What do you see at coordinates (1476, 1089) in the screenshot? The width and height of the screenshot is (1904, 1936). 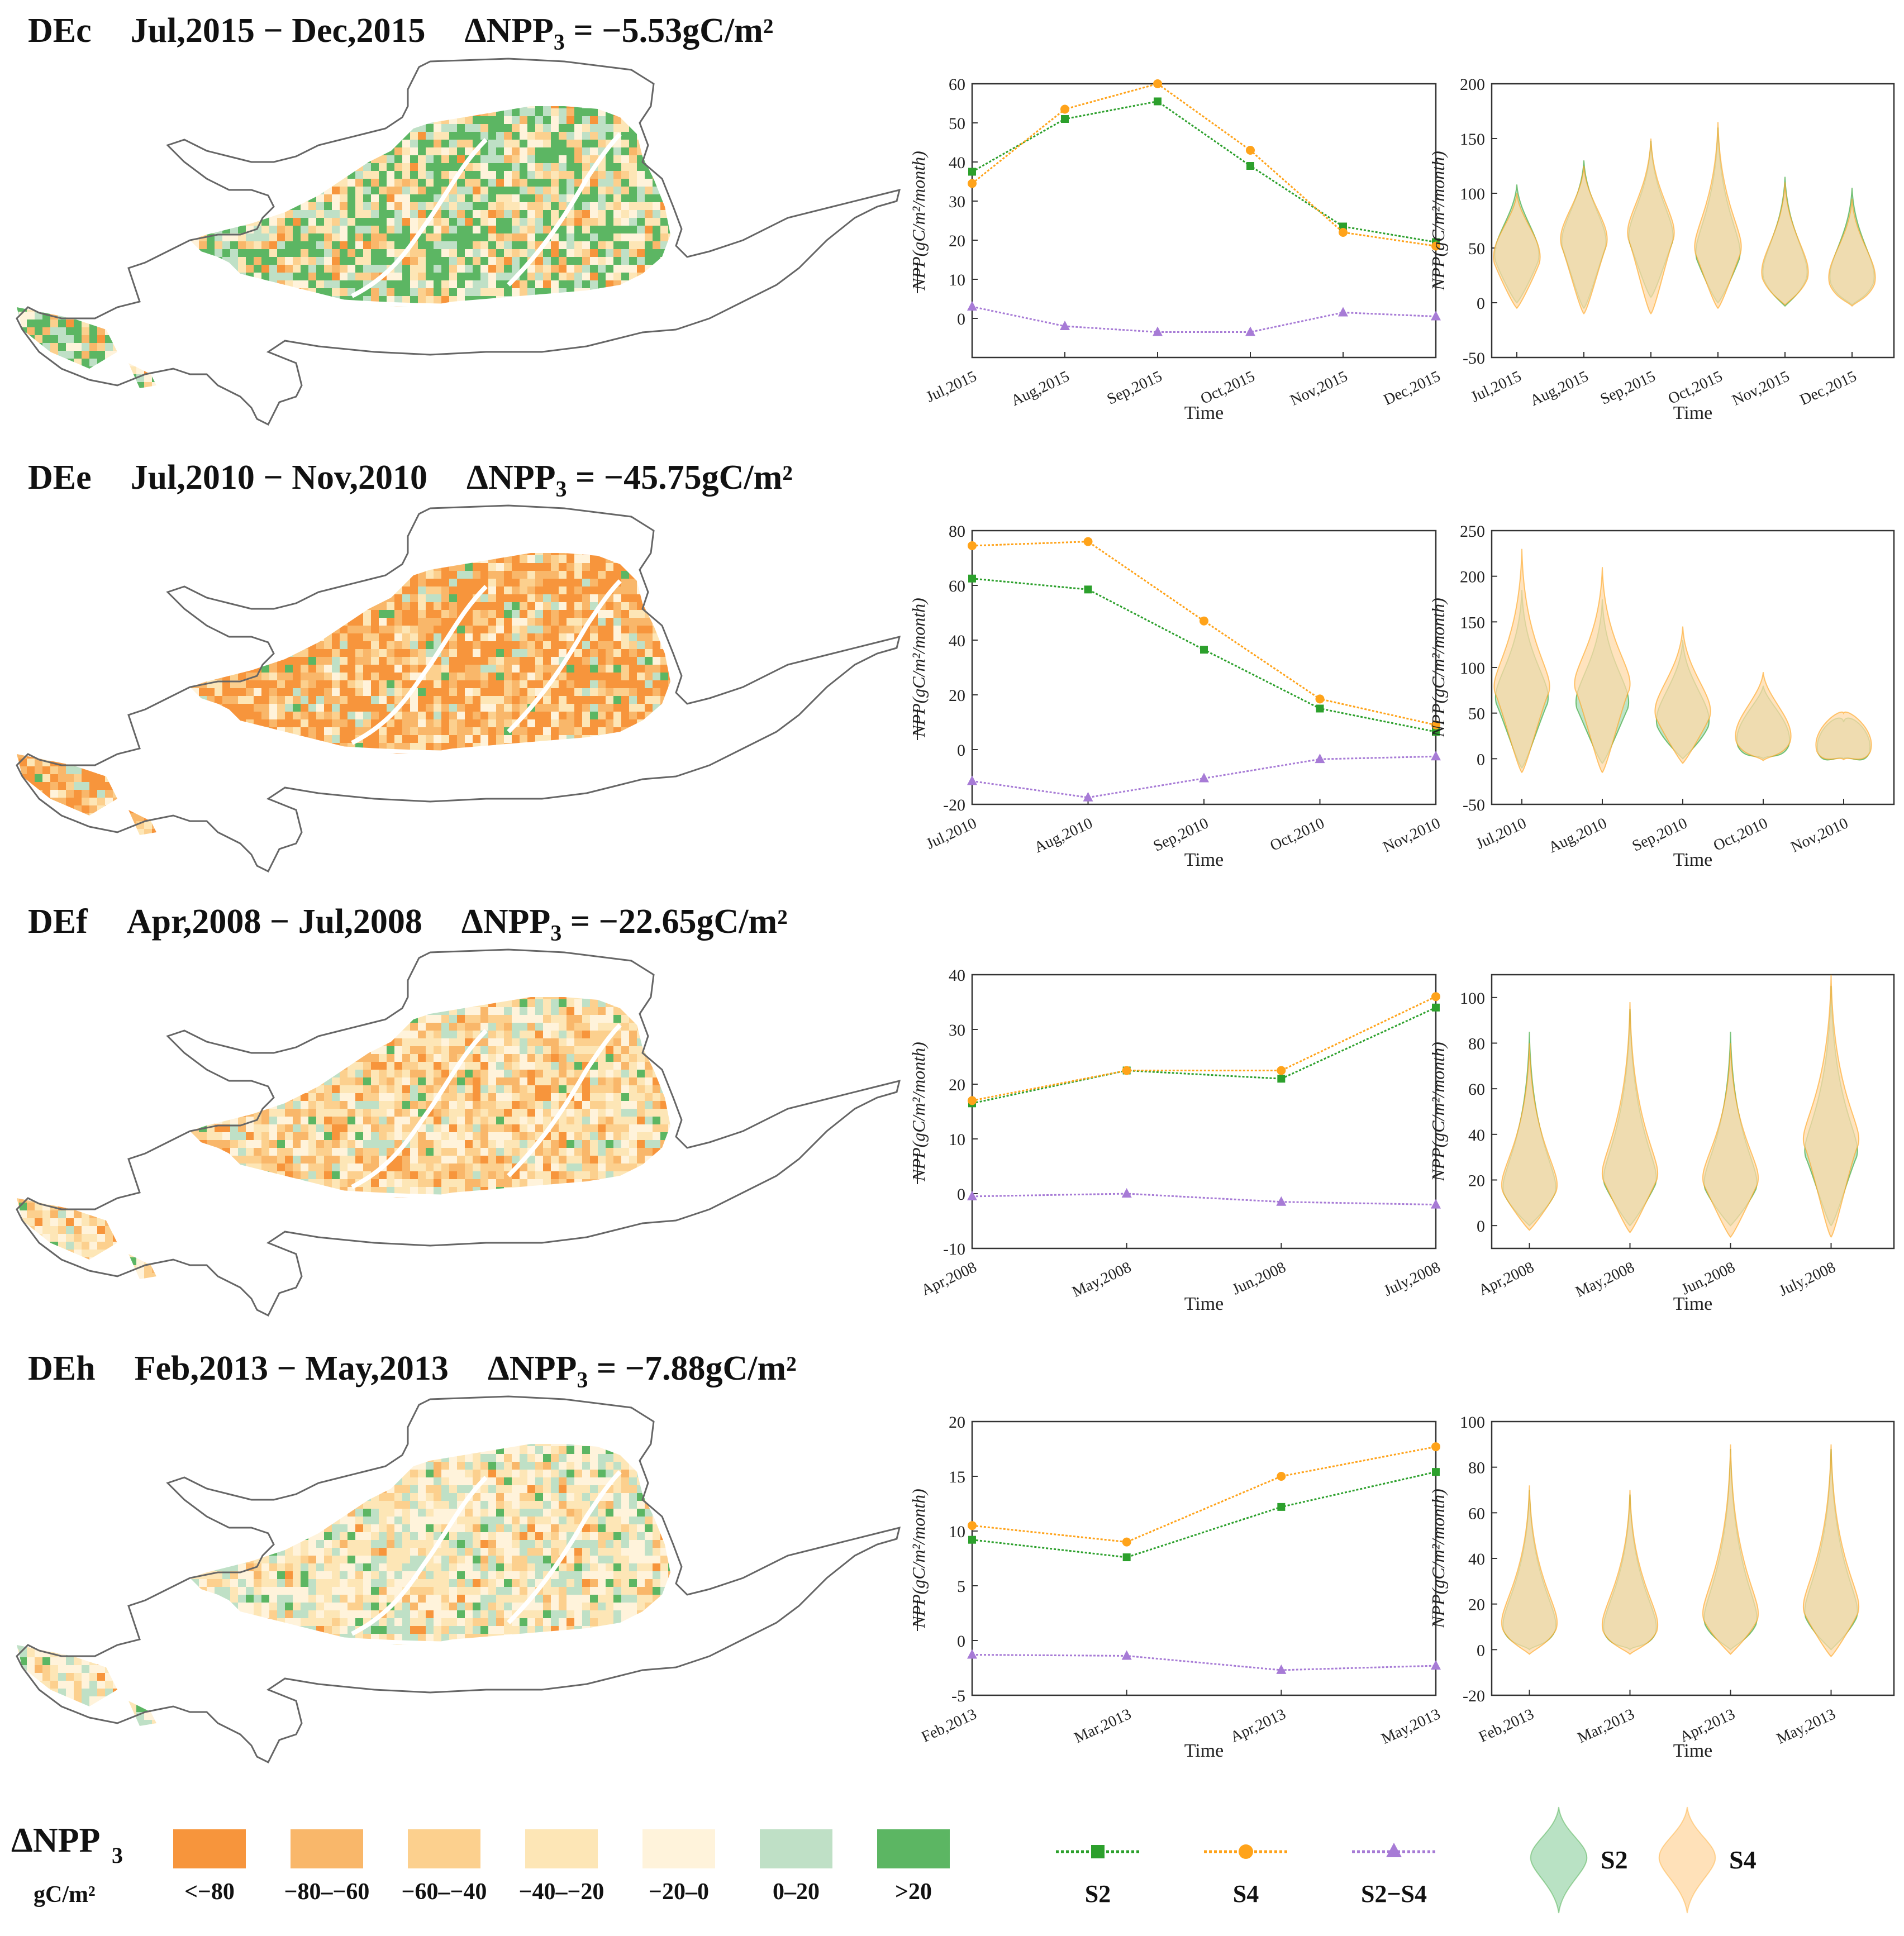 I see `y-tick-label: 60` at bounding box center [1476, 1089].